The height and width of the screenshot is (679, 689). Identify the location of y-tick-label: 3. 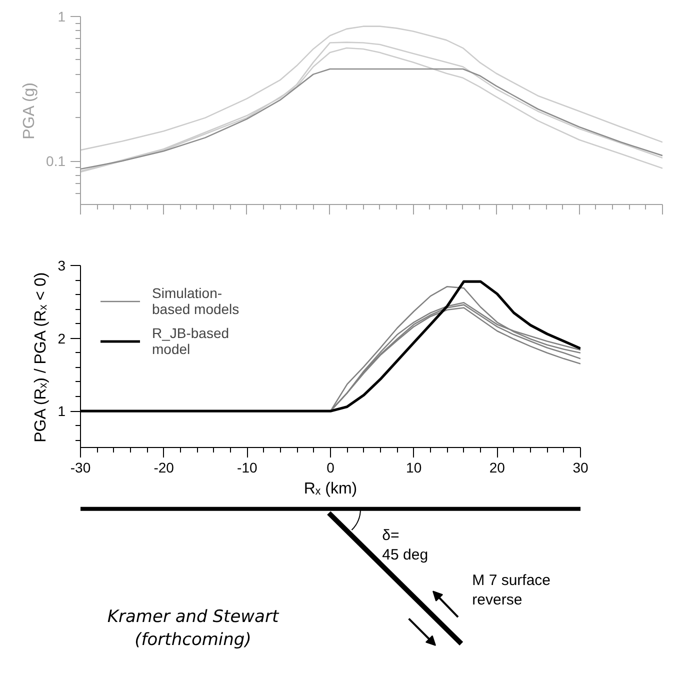
(62, 266).